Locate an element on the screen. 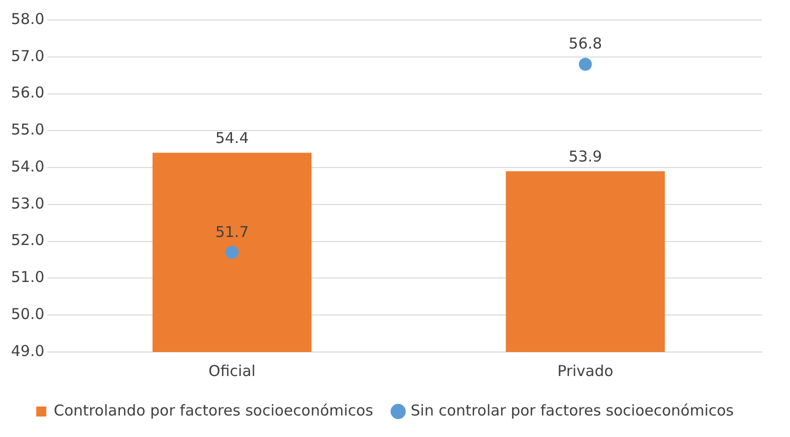 The width and height of the screenshot is (790, 437). data-label: 51.7 is located at coordinates (232, 231).